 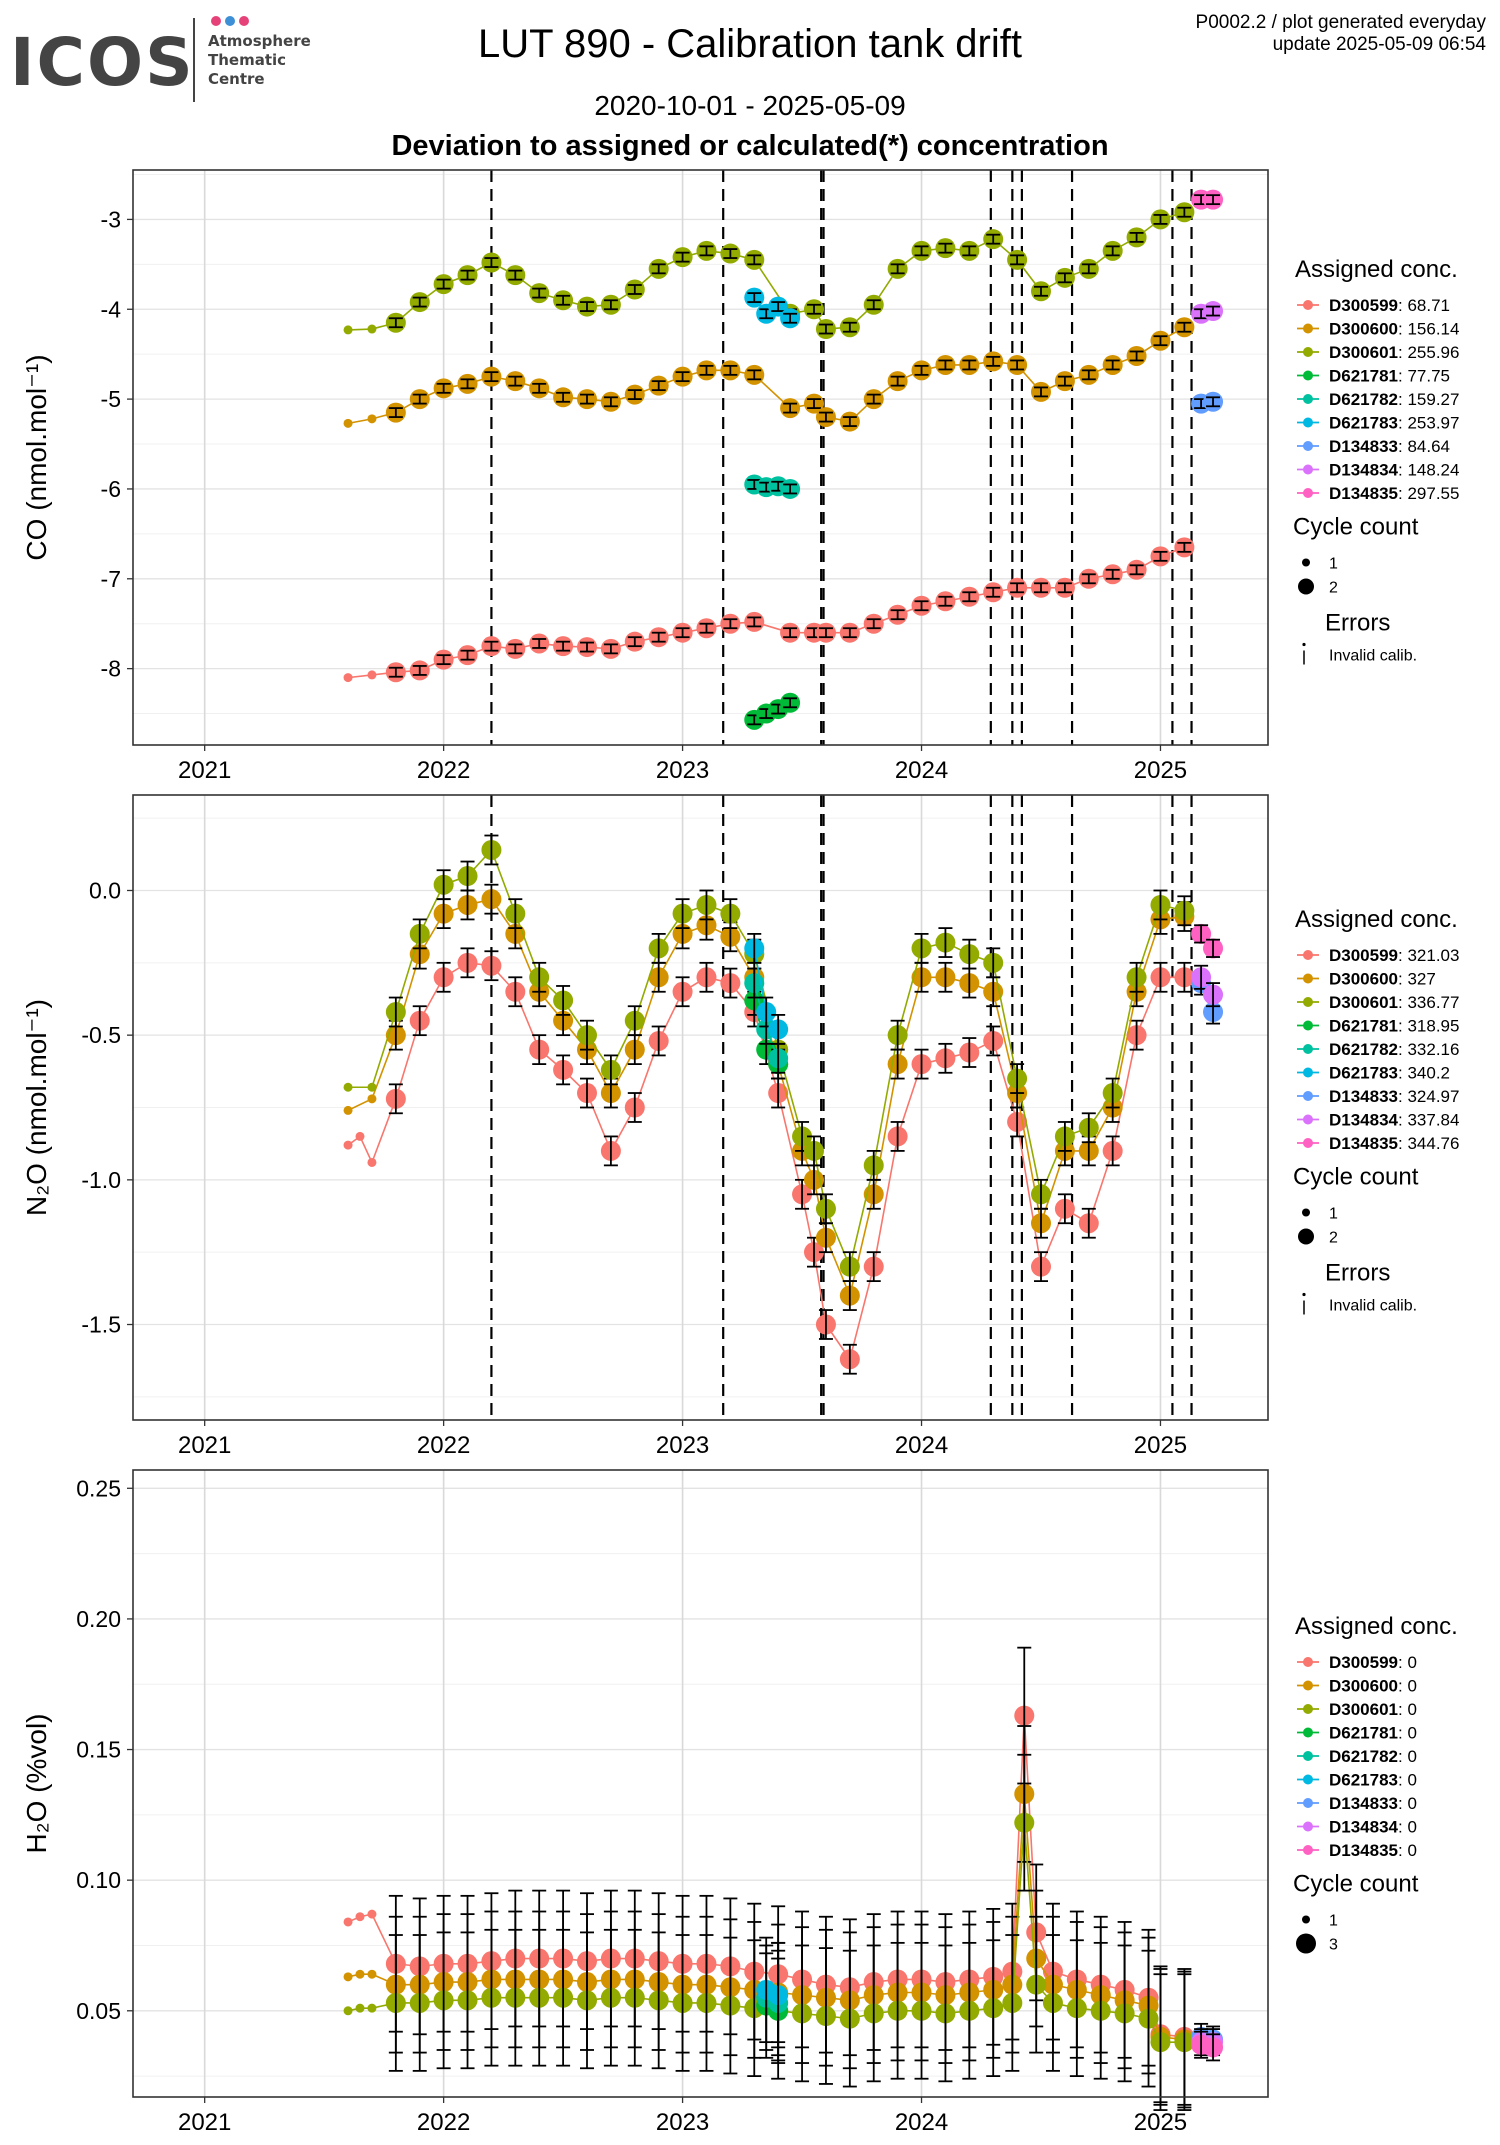 What do you see at coordinates (1389, 446) in the screenshot?
I see `legend-entry: D134833: 84.64` at bounding box center [1389, 446].